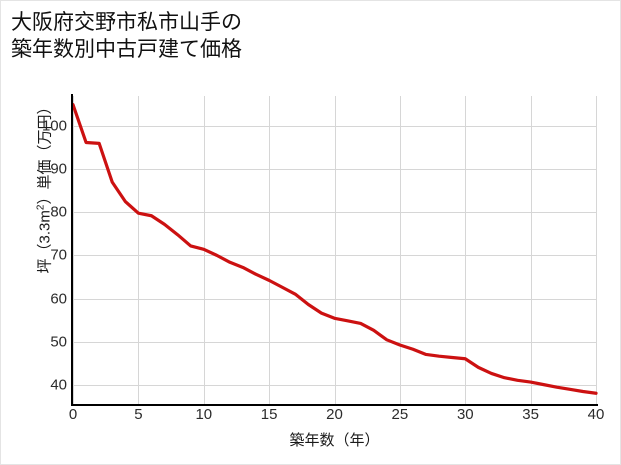 This screenshot has width=621, height=465. I want to click on x-tick-labels: 0 5 10 15 20 25 30 35 40, so click(337, 418).